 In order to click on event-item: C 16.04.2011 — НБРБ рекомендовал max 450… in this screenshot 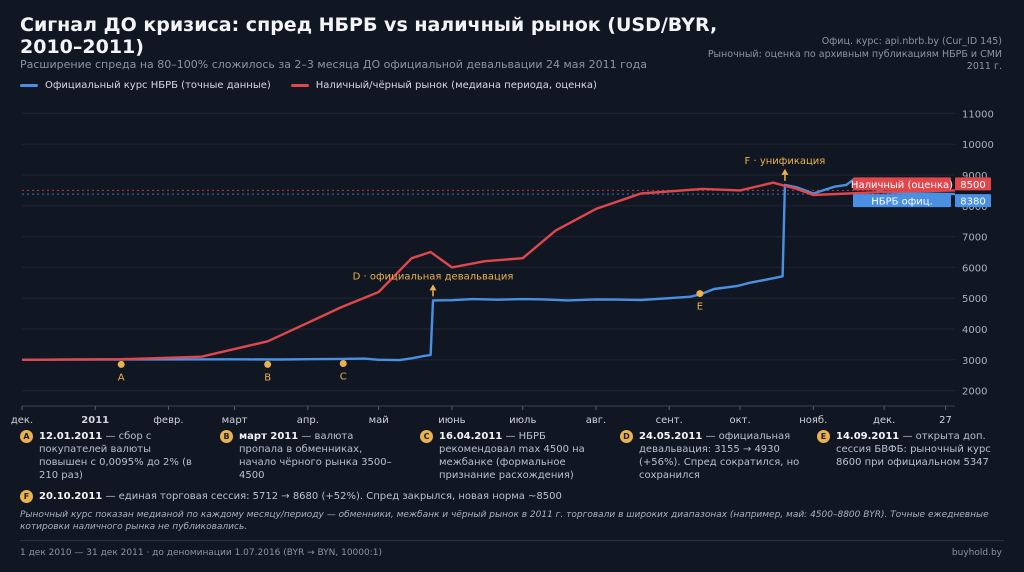, I will do `click(510, 456)`.